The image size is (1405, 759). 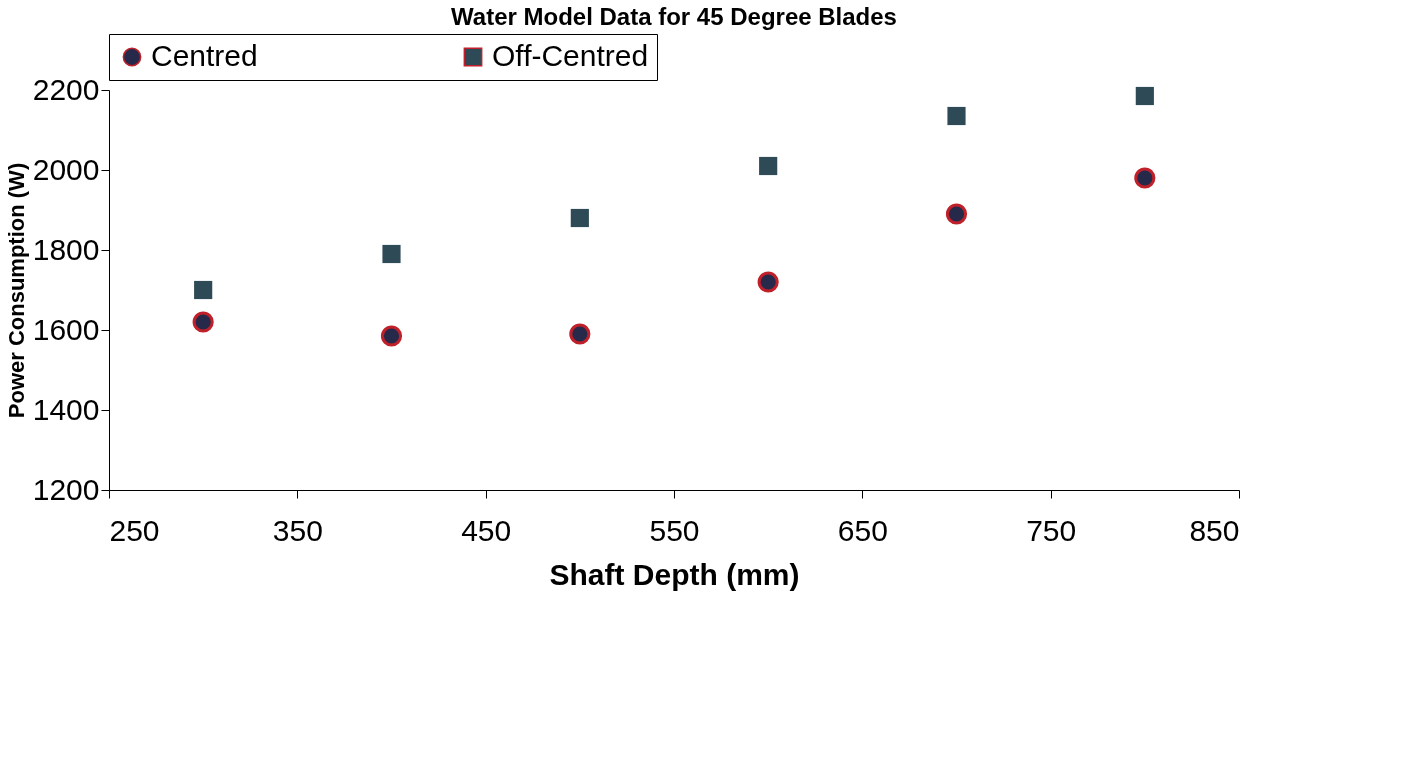 What do you see at coordinates (66, 249) in the screenshot?
I see `y-tick-label: 1800` at bounding box center [66, 249].